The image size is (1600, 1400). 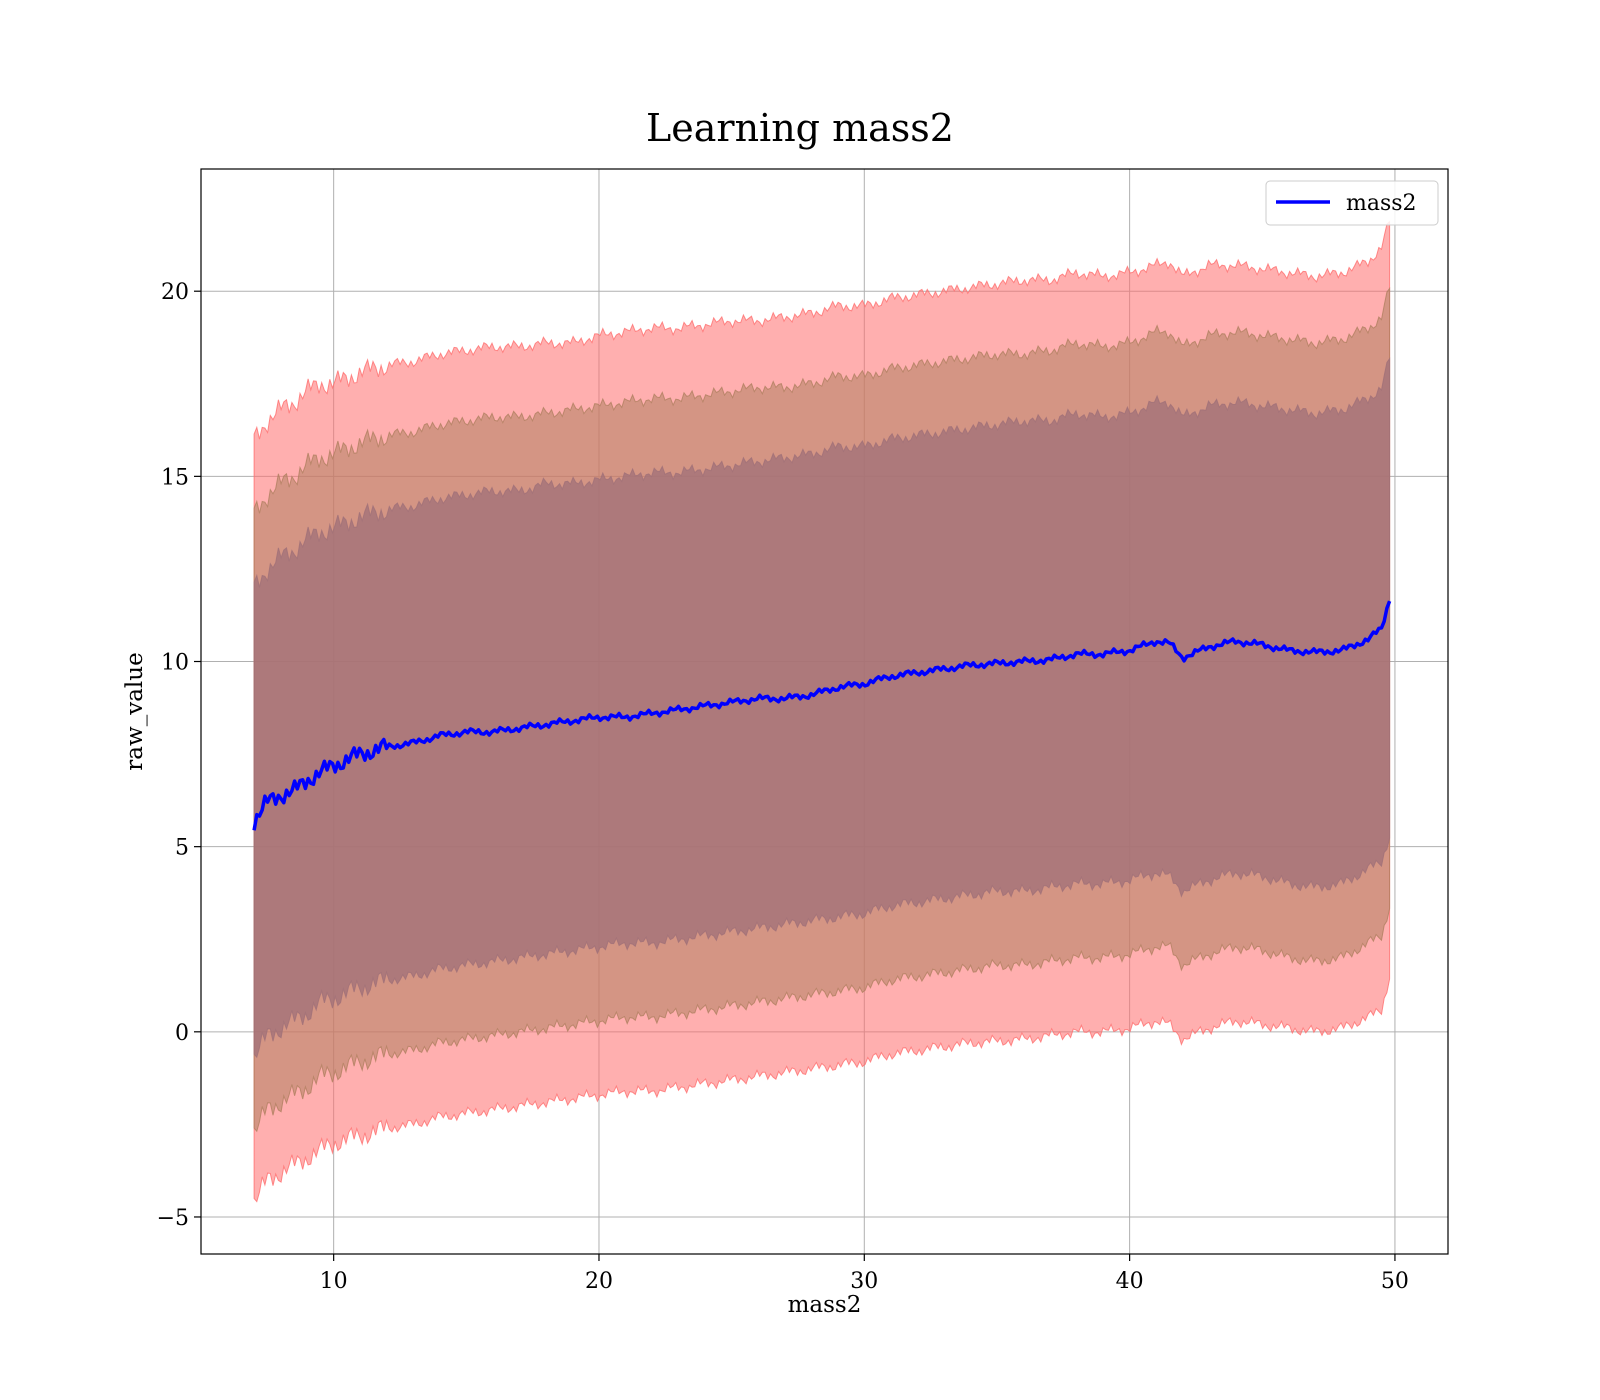 I want to click on x-tick-label: 40, so click(x=1130, y=1281).